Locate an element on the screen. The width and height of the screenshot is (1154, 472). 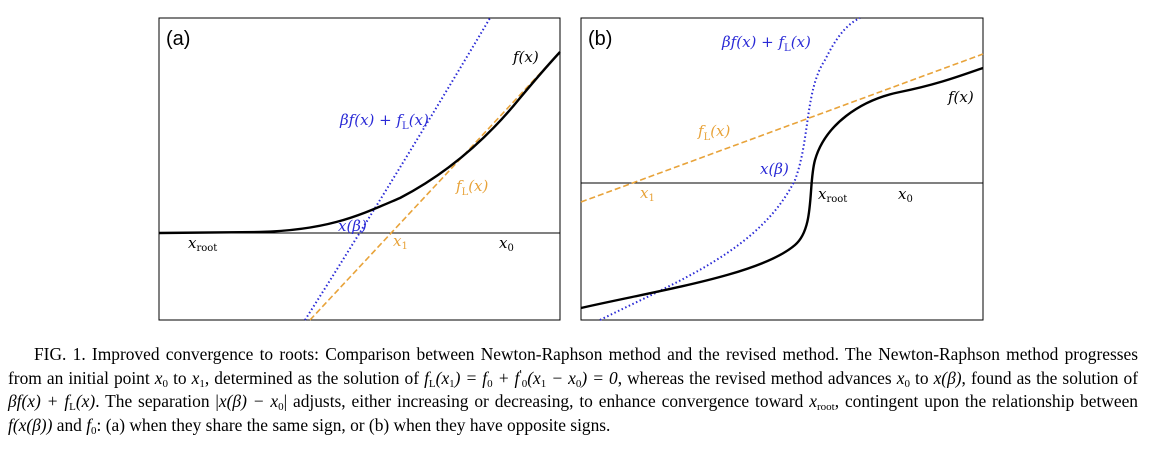
panel-b-beta-label: βf(x) + fL(x) is located at coordinates (766, 43).